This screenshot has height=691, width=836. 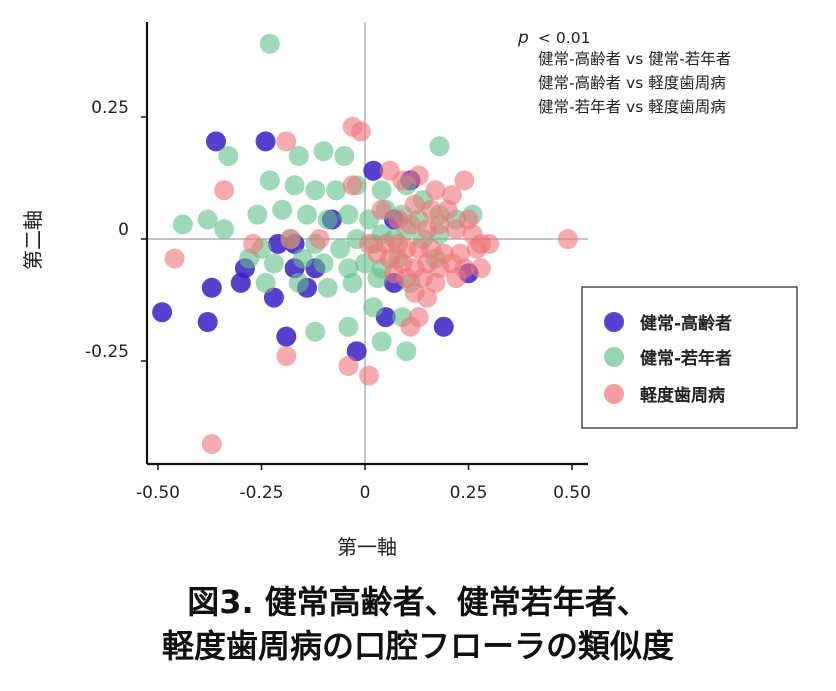 What do you see at coordinates (632, 83) in the screenshot?
I see `comparison-line-2: 健常-高齢者 vs 軽度歯周病` at bounding box center [632, 83].